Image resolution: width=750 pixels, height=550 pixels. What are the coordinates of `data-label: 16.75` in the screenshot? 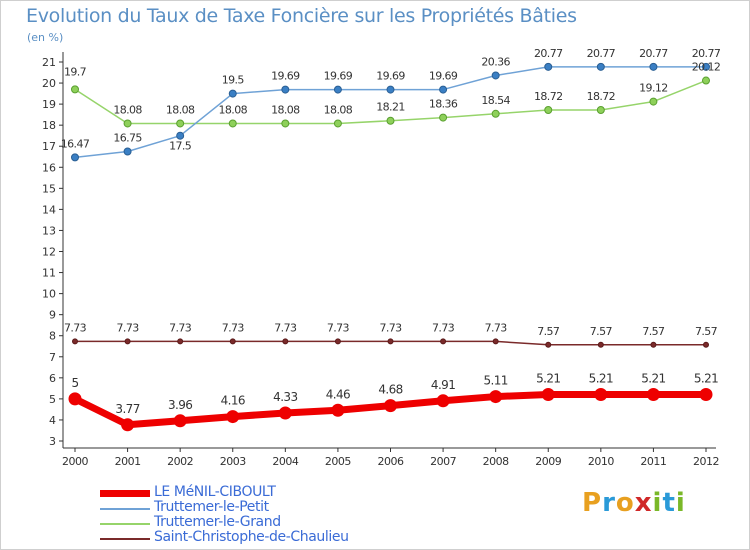 It's located at (127, 137).